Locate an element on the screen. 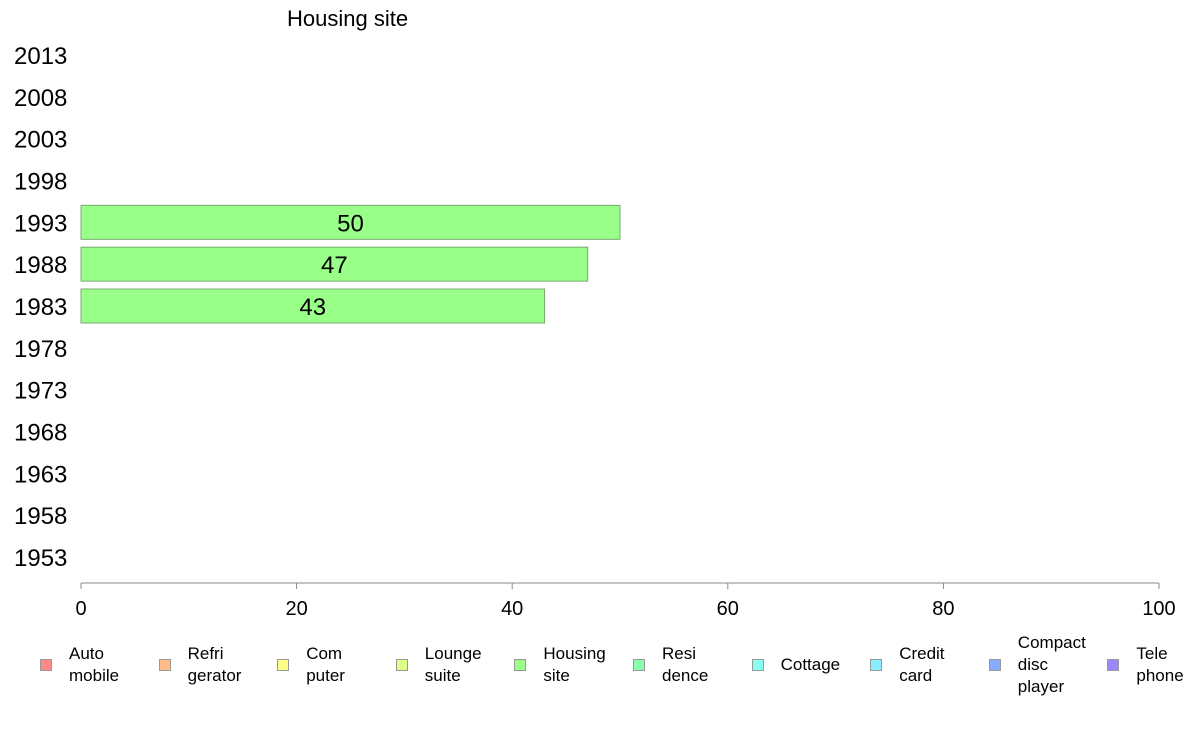 The width and height of the screenshot is (1188, 736). y-tick-label: 2008 is located at coordinates (40, 98).